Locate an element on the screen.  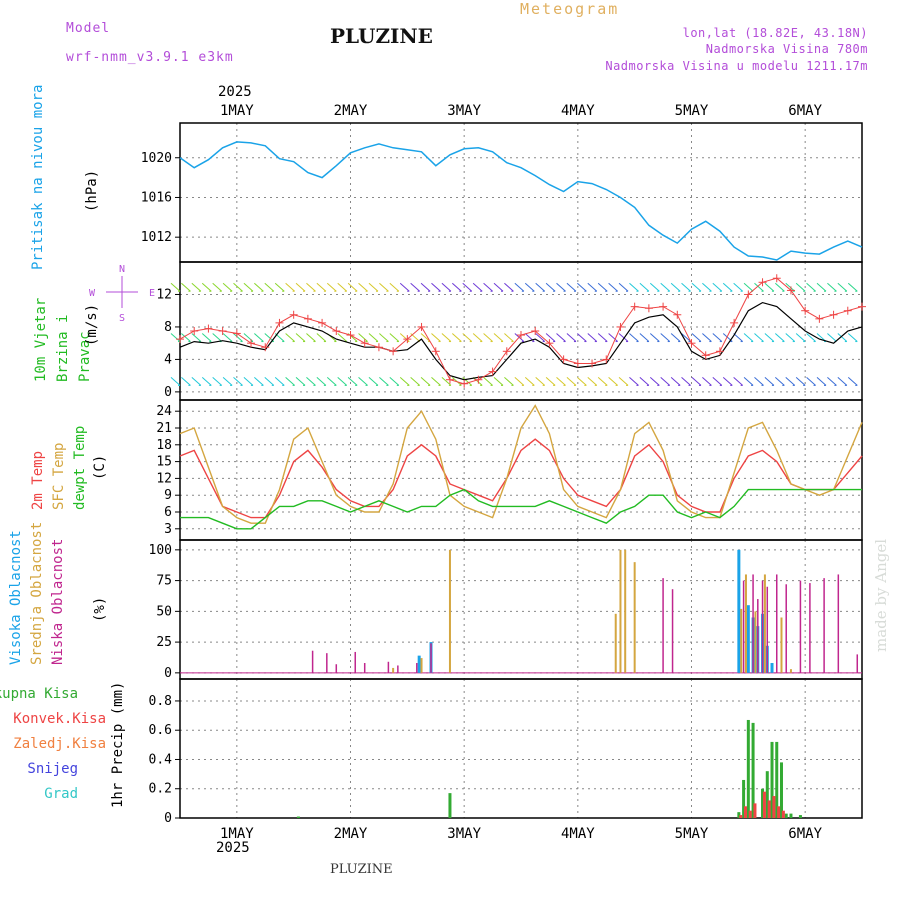
compass-label-e: E is located at coordinates (152, 293).